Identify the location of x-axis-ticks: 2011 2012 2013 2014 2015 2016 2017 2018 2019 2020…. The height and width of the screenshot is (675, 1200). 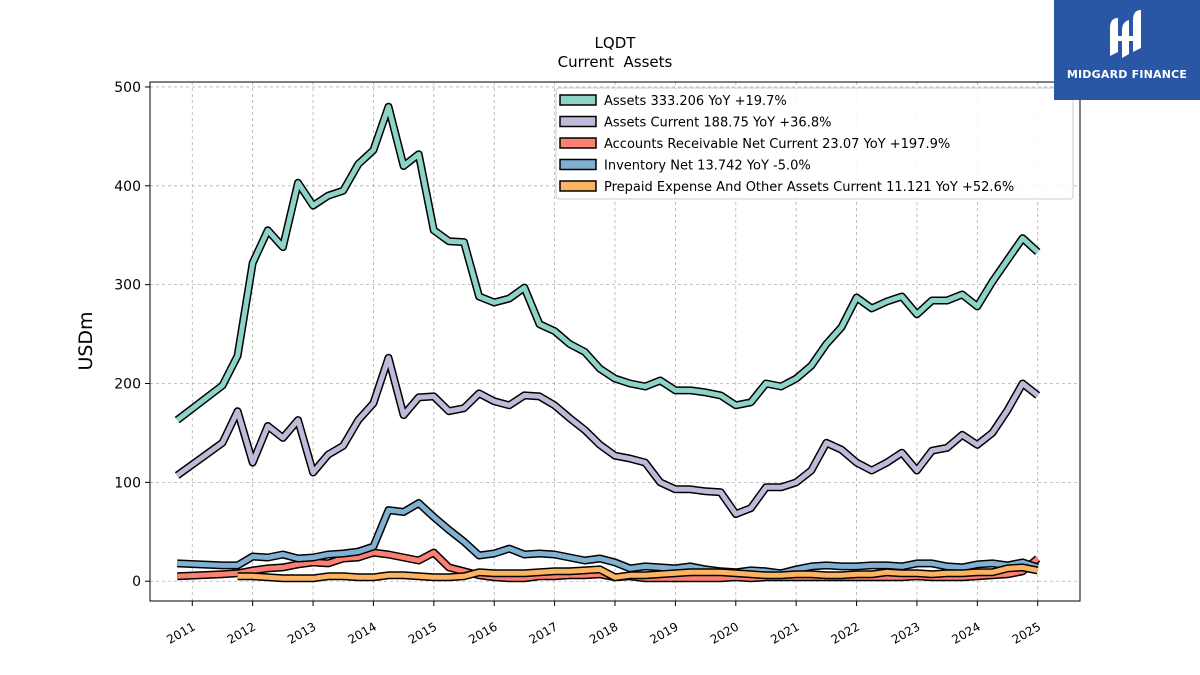
(603, 624).